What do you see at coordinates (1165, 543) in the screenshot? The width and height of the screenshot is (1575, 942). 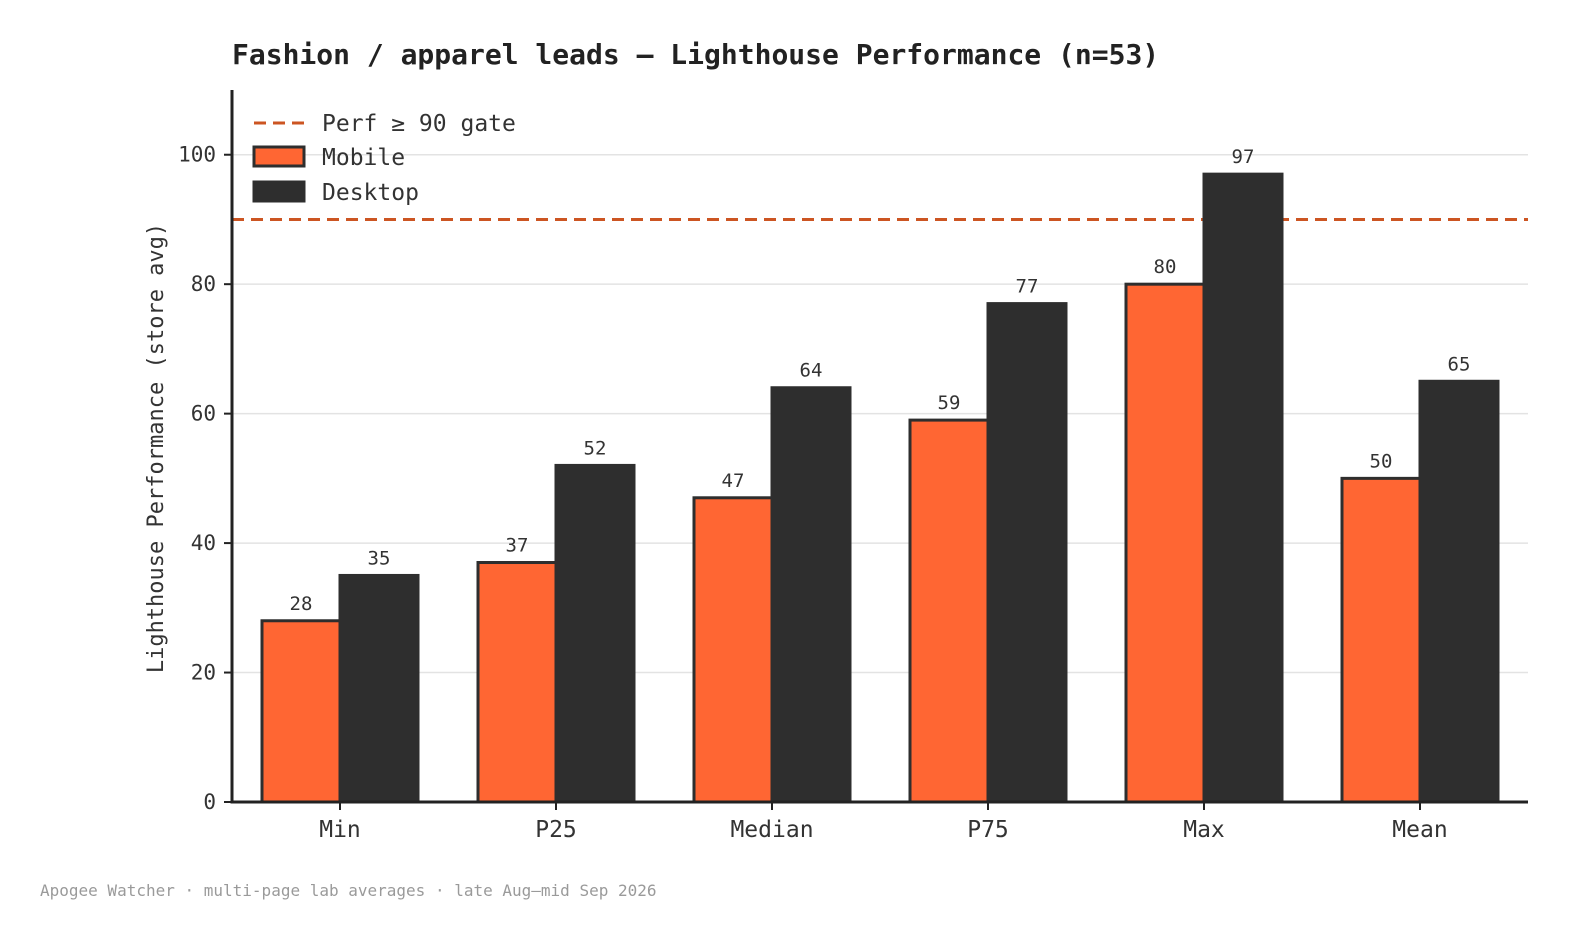 I see `bar-mobile-max` at bounding box center [1165, 543].